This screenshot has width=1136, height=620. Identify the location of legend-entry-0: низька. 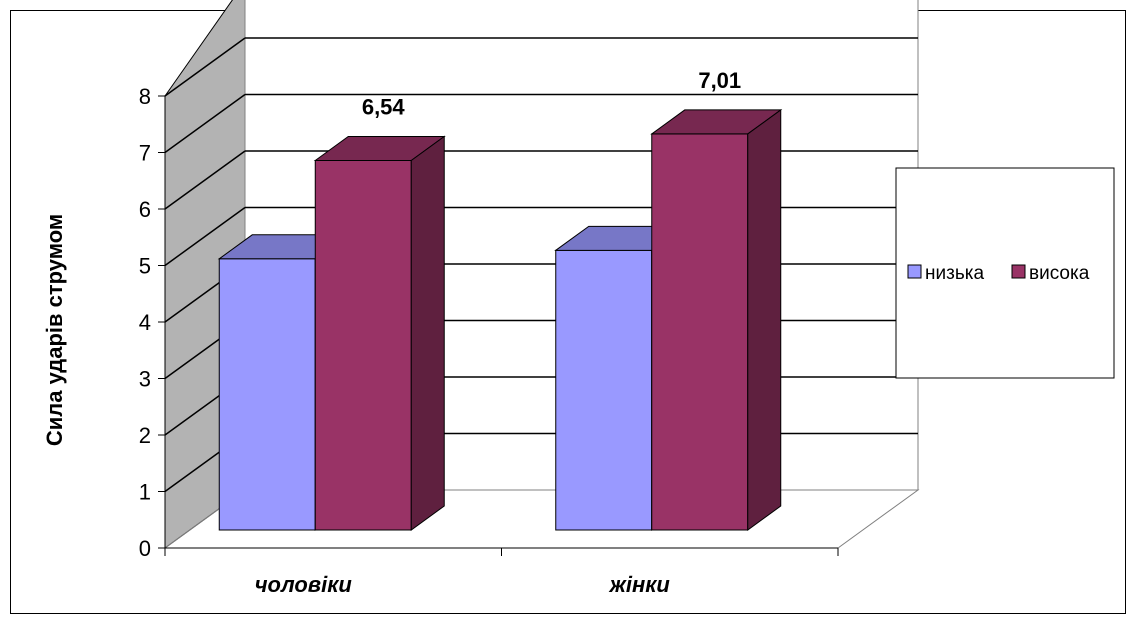
(954, 273).